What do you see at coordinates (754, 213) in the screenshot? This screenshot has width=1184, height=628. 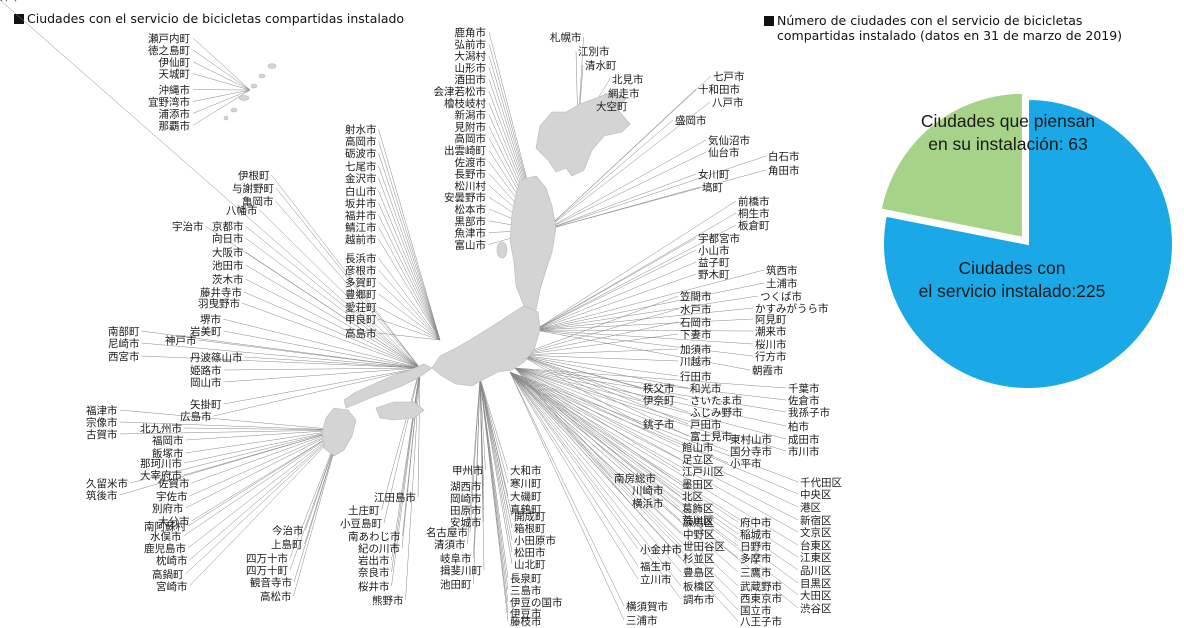 I see `city-label: 桐生市` at bounding box center [754, 213].